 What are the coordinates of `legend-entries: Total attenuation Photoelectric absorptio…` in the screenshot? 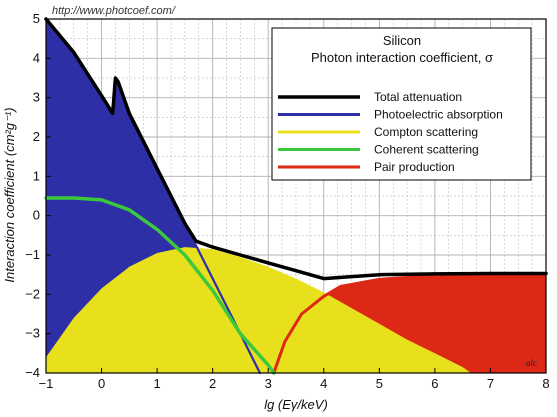 It's located at (390, 132).